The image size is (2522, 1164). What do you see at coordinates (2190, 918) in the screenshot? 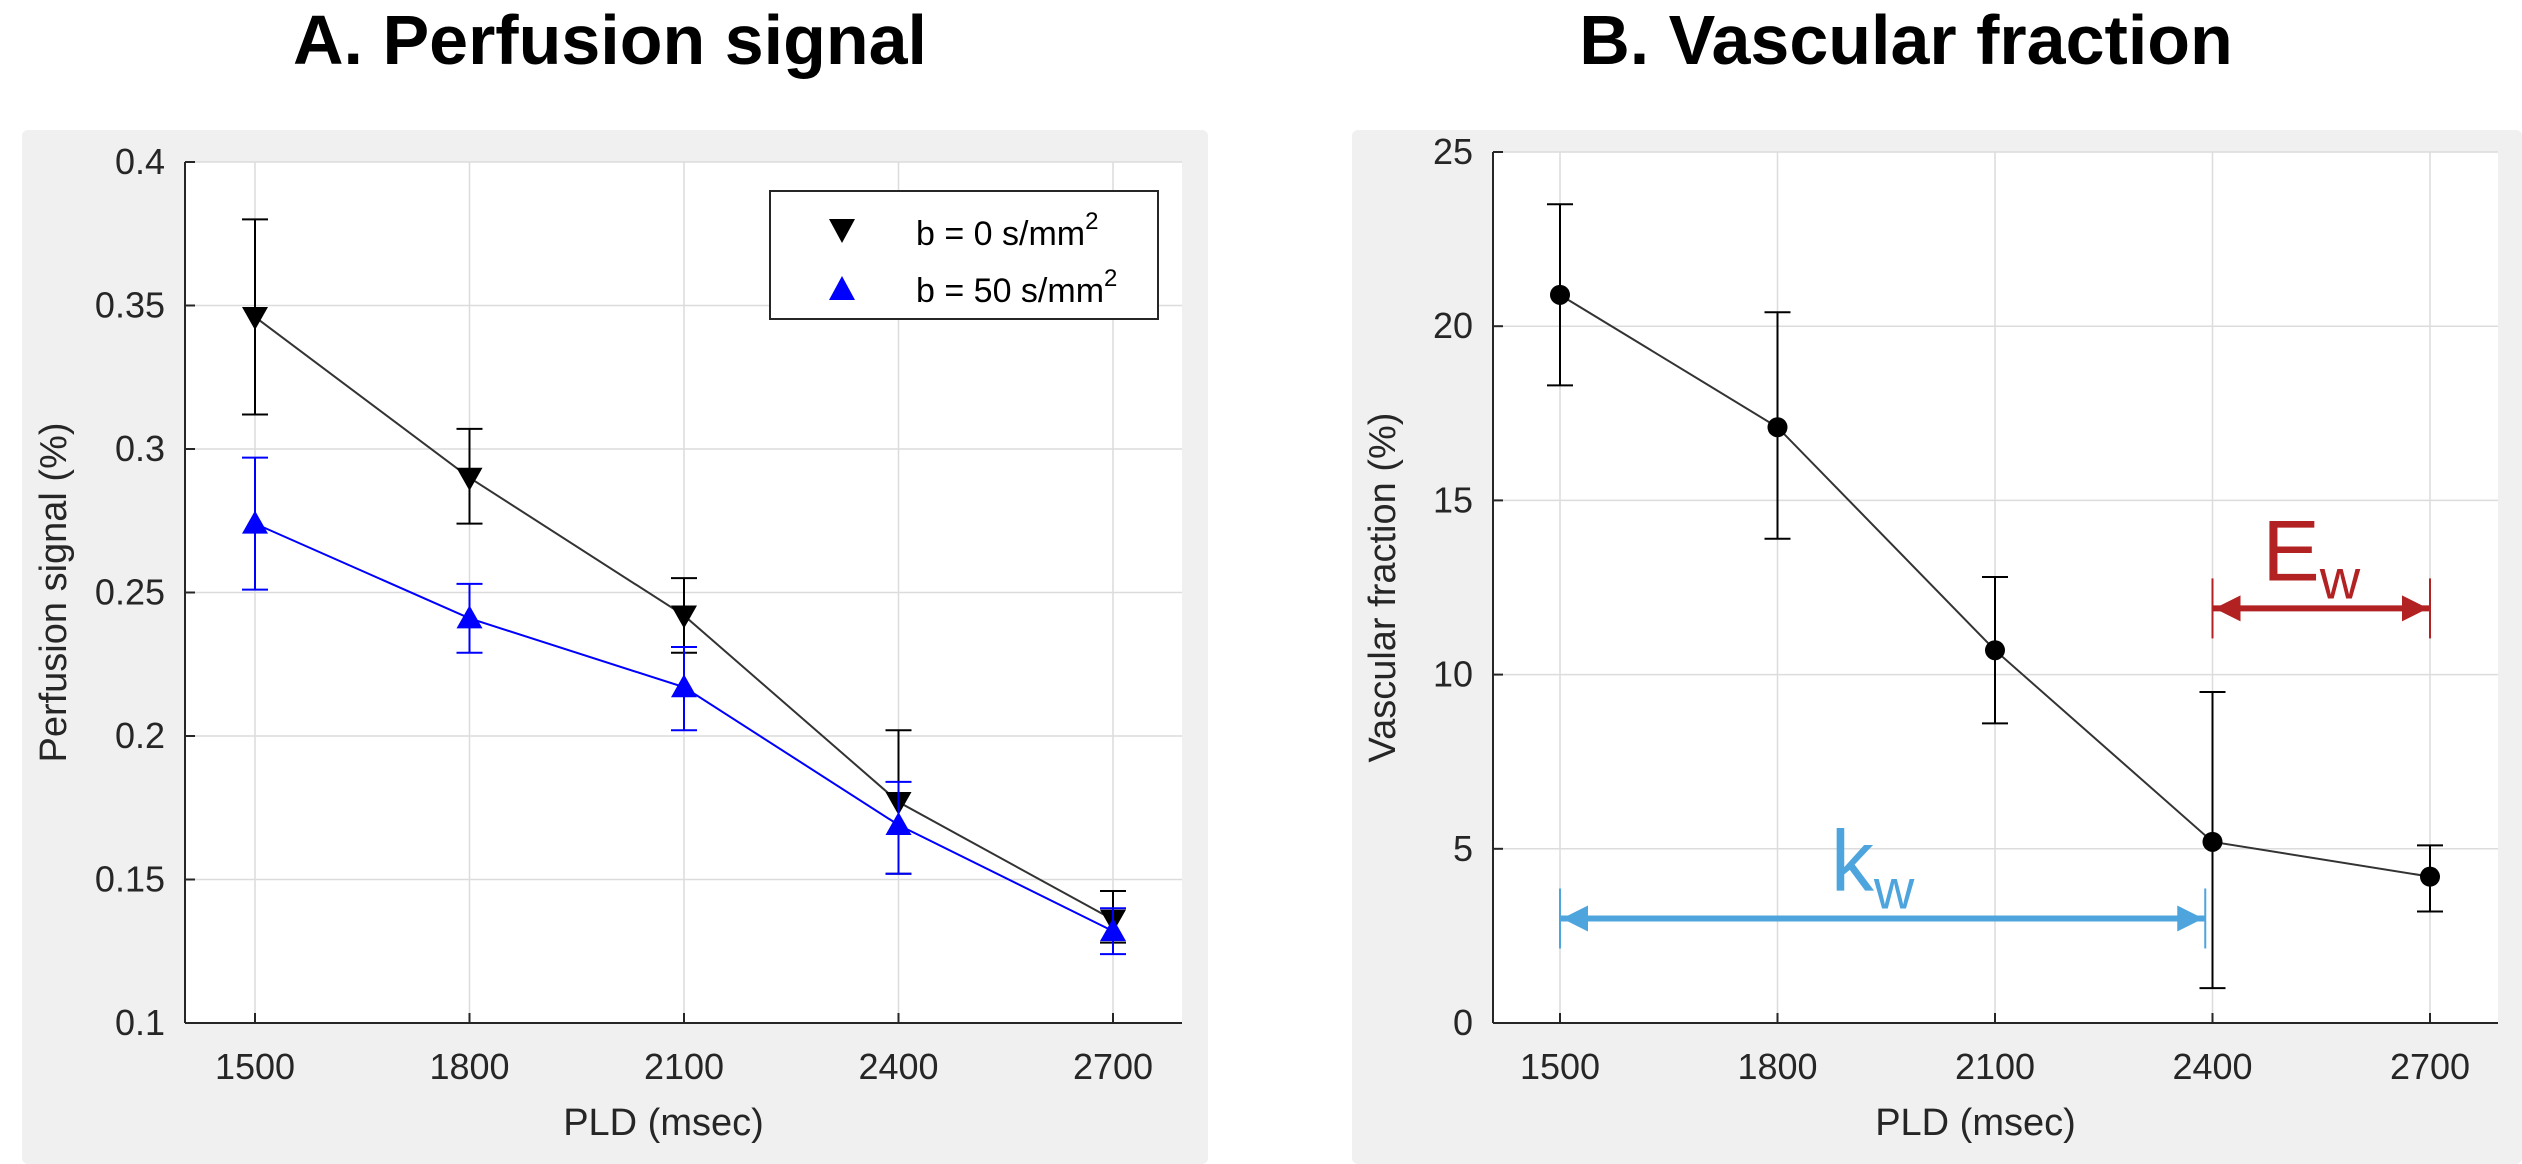
I see `annotation-kw-right-arrowhead` at bounding box center [2190, 918].